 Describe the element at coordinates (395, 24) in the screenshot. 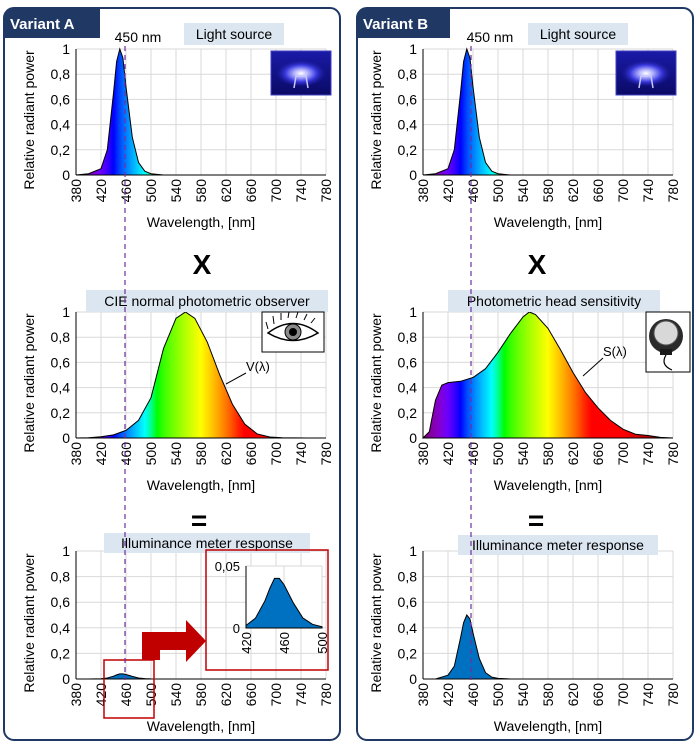

I see `variant-b-tab-label: Variant B` at that location.